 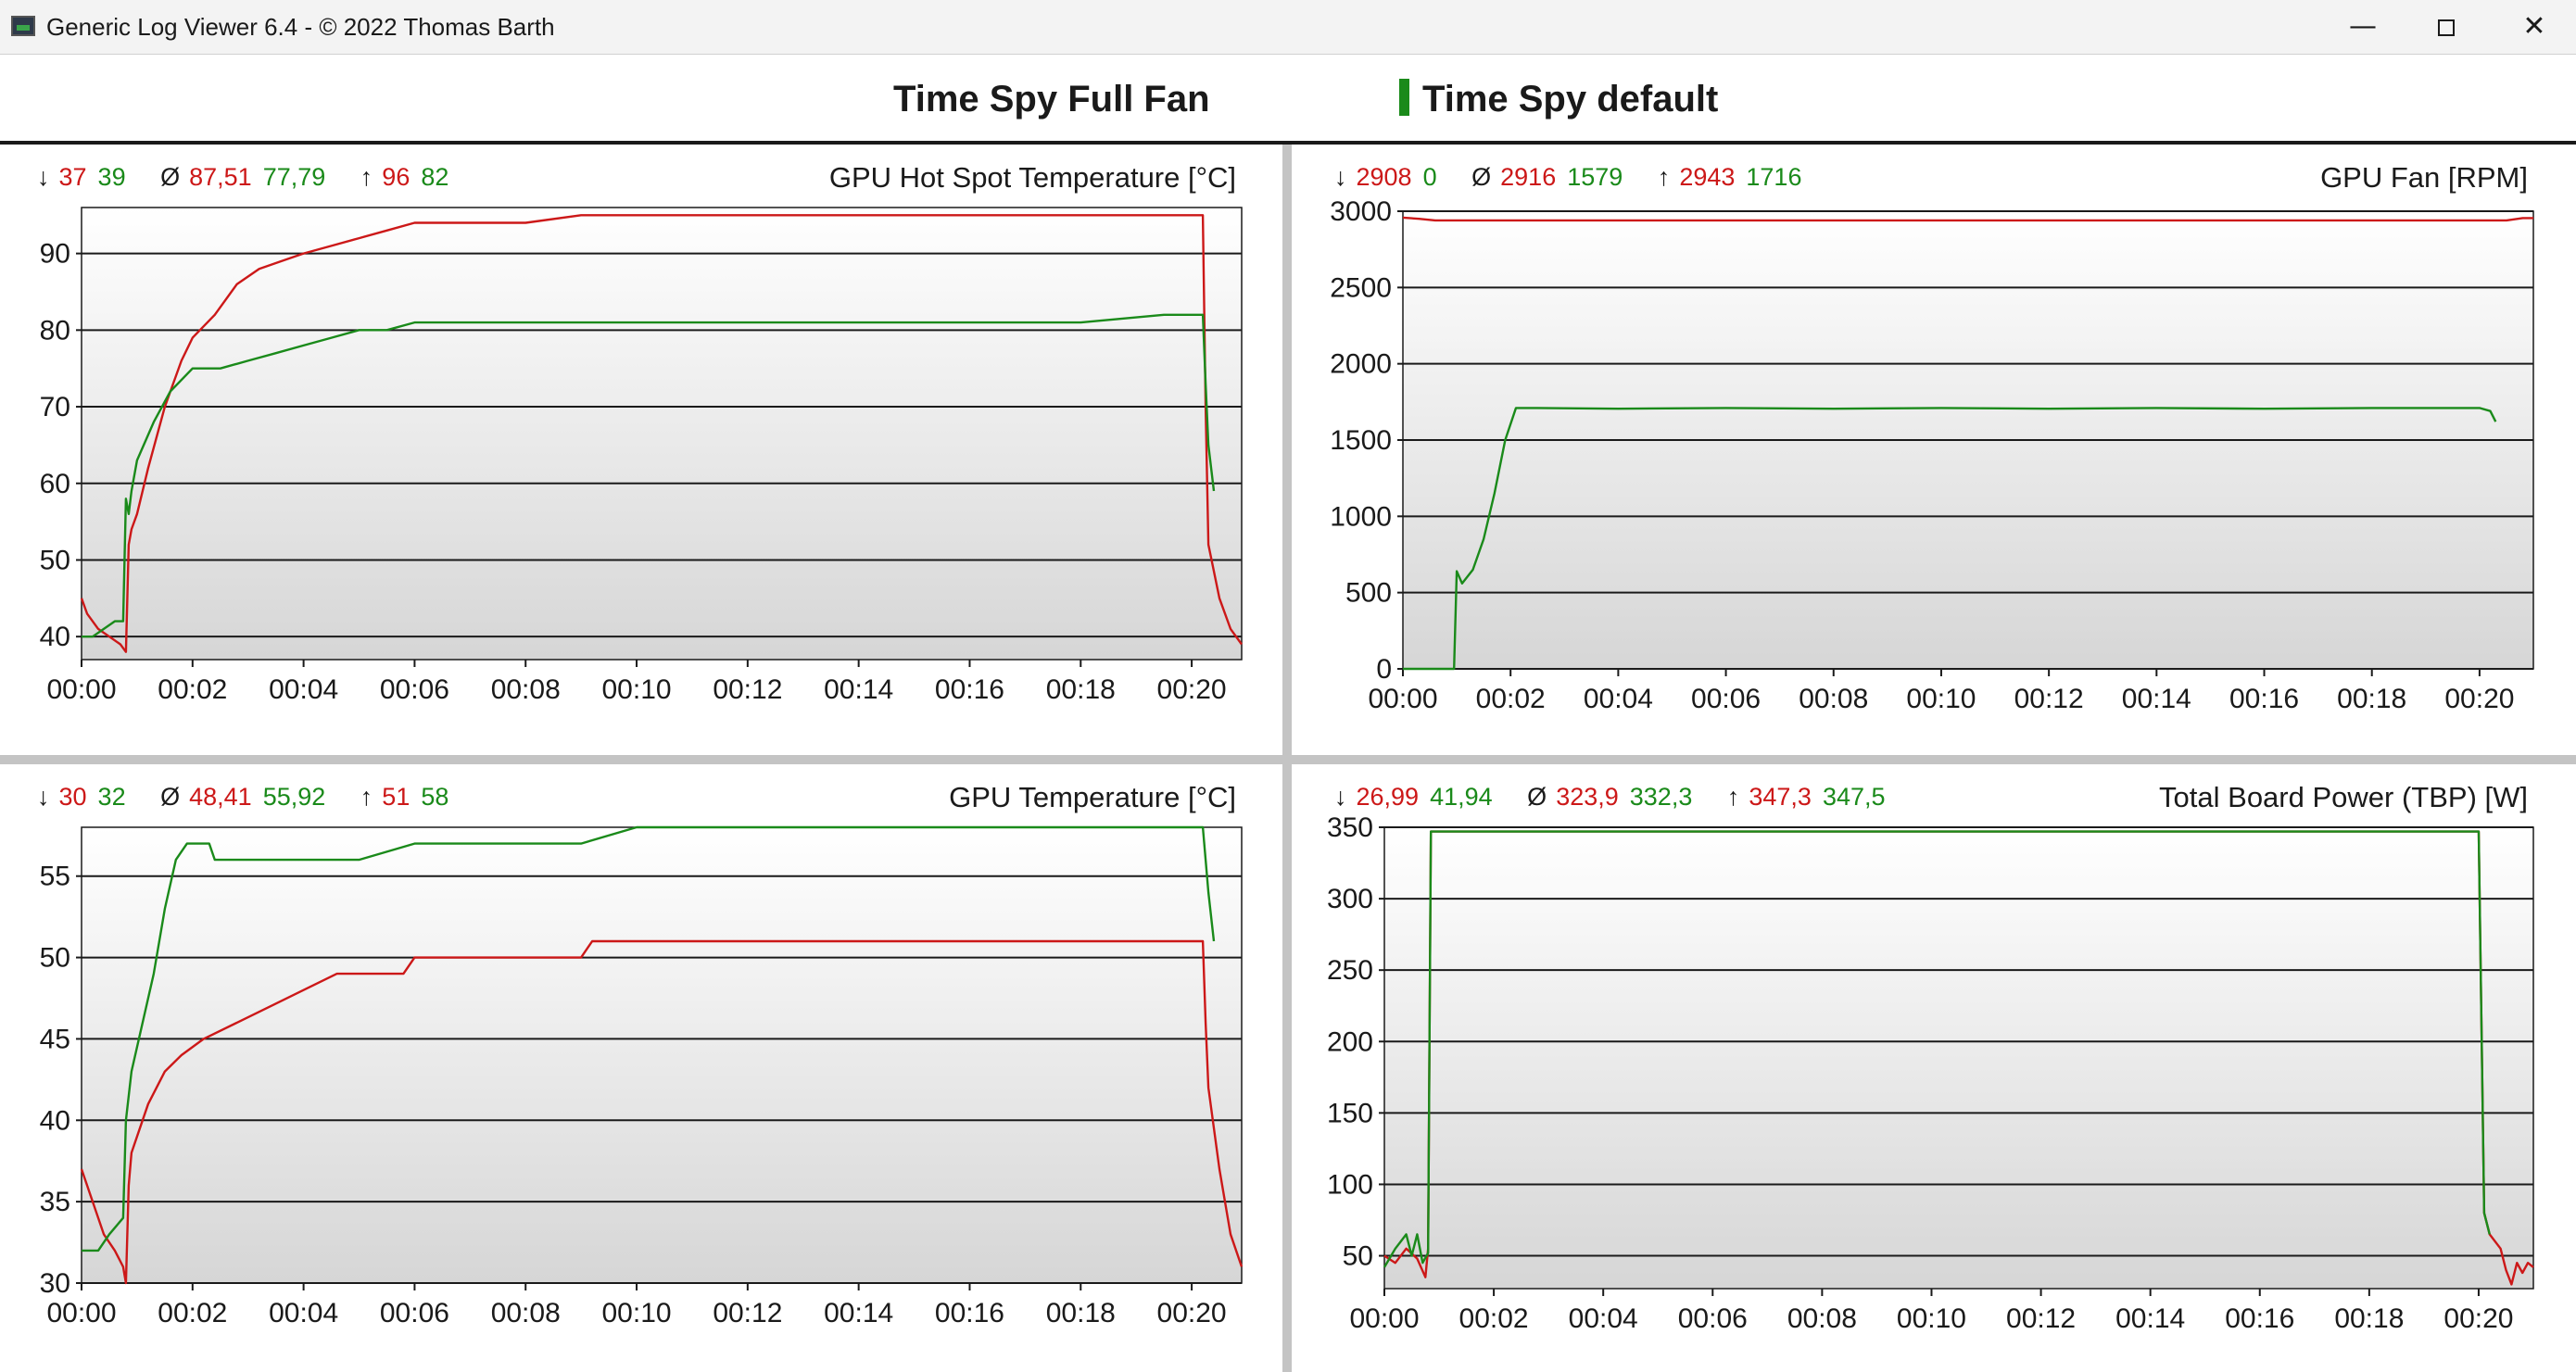 I want to click on stats-readout: ↓ 2908 0 Ø 2916 1579 ↑ 2943 1716, so click(x=1568, y=177).